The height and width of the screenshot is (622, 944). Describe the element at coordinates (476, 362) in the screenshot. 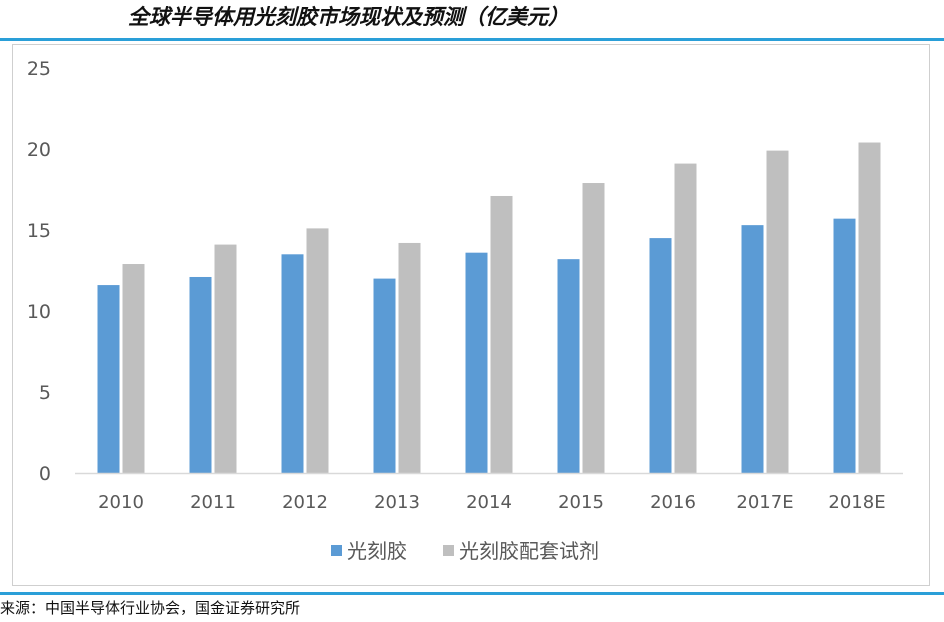

I see `bar-series-1-2014` at that location.